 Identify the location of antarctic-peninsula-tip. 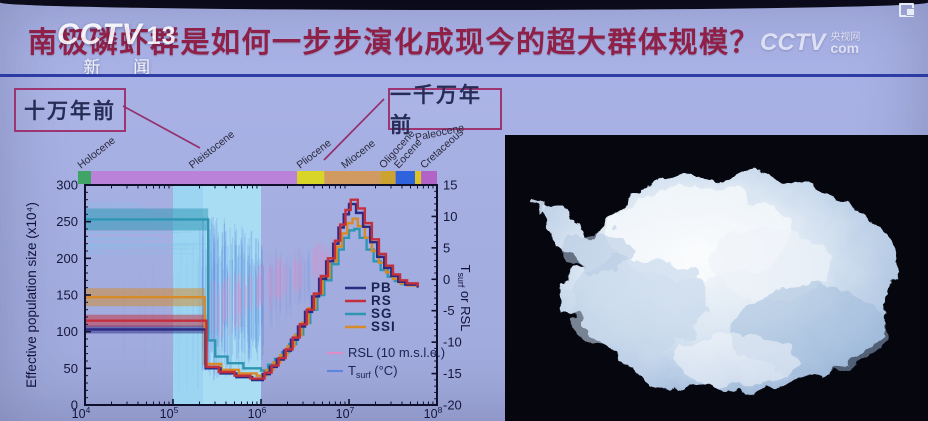
(536, 205).